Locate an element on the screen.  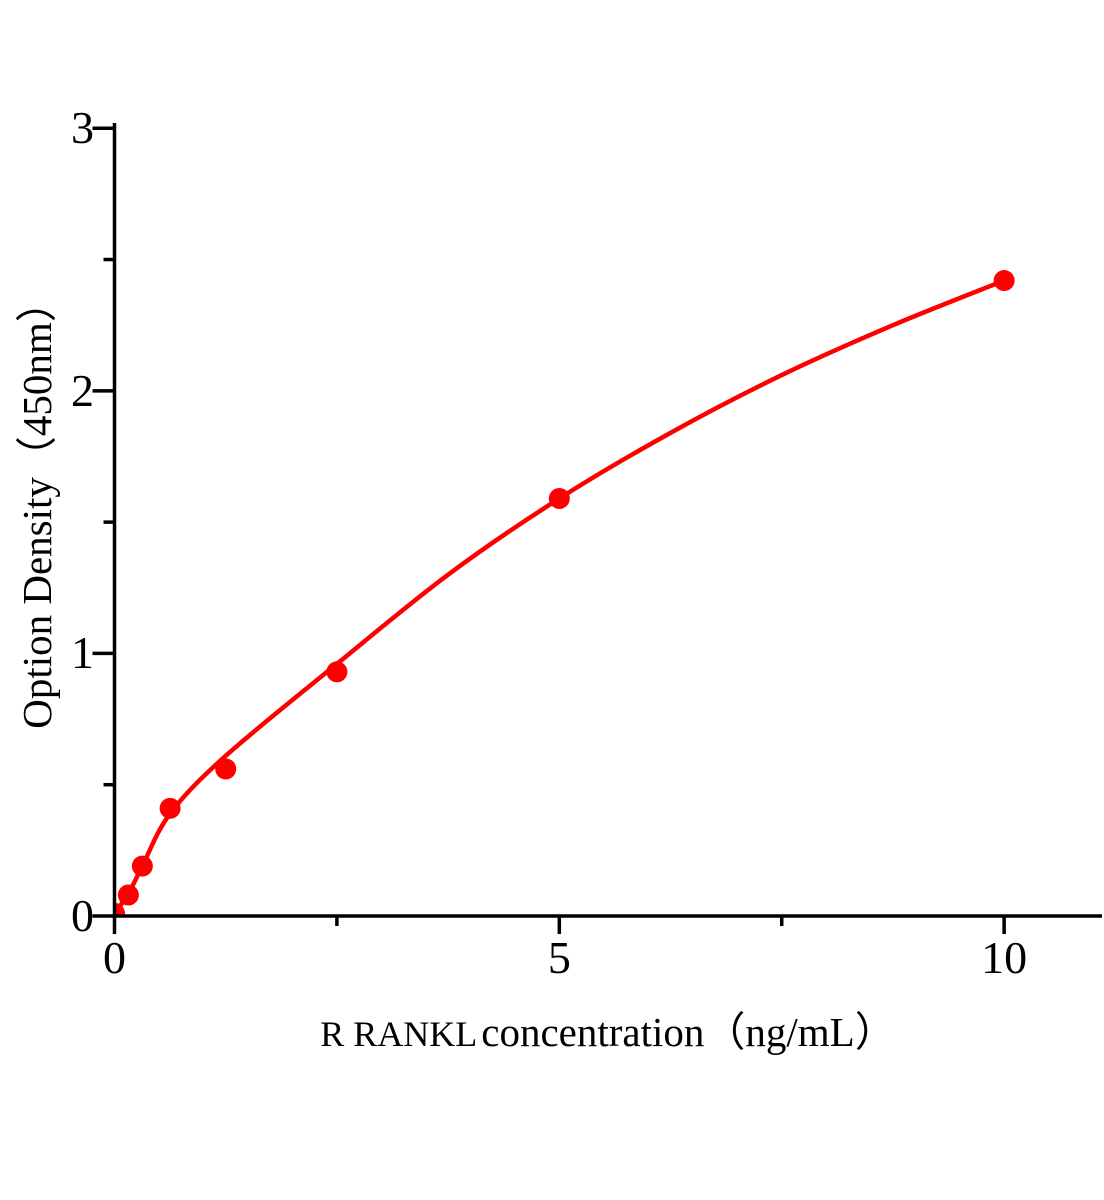
x-axis-title: R RANKL concentration（ng/mL） is located at coordinates (608, 1028).